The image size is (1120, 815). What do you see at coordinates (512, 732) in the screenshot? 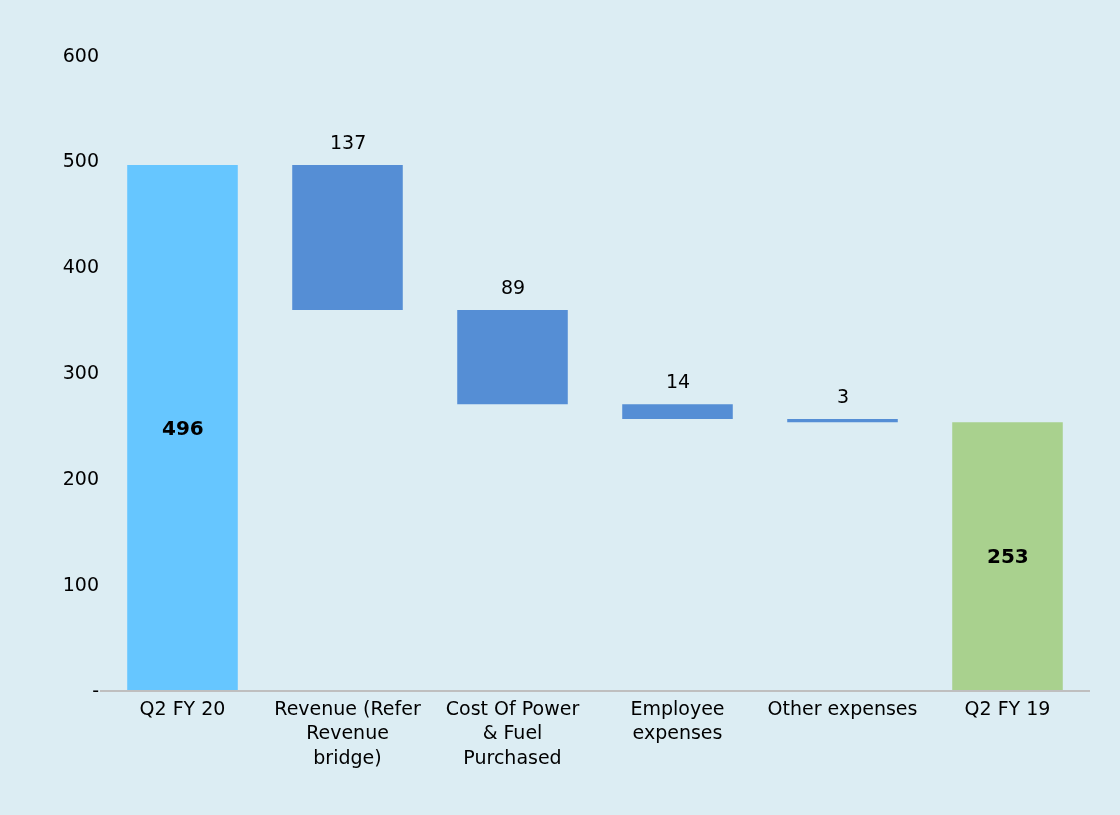
I see `x-tick-label: Cost Of Power & Fuel Purchased` at bounding box center [512, 732].